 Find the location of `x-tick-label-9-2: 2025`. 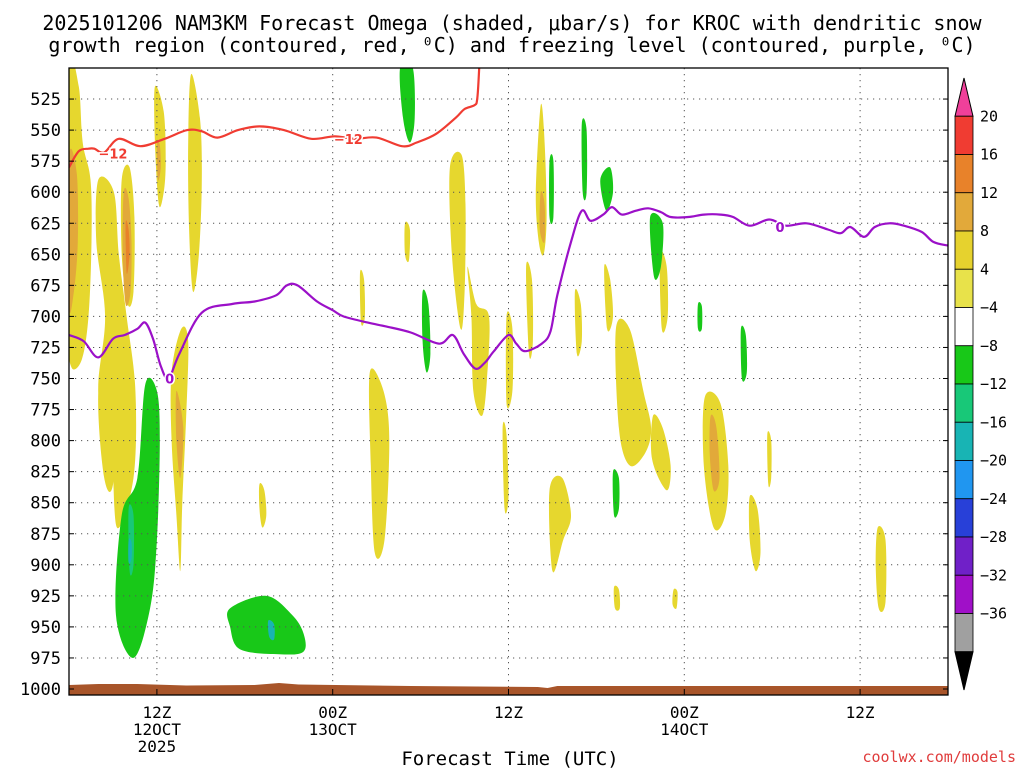

x-tick-label-9-2: 2025 is located at coordinates (157, 746).